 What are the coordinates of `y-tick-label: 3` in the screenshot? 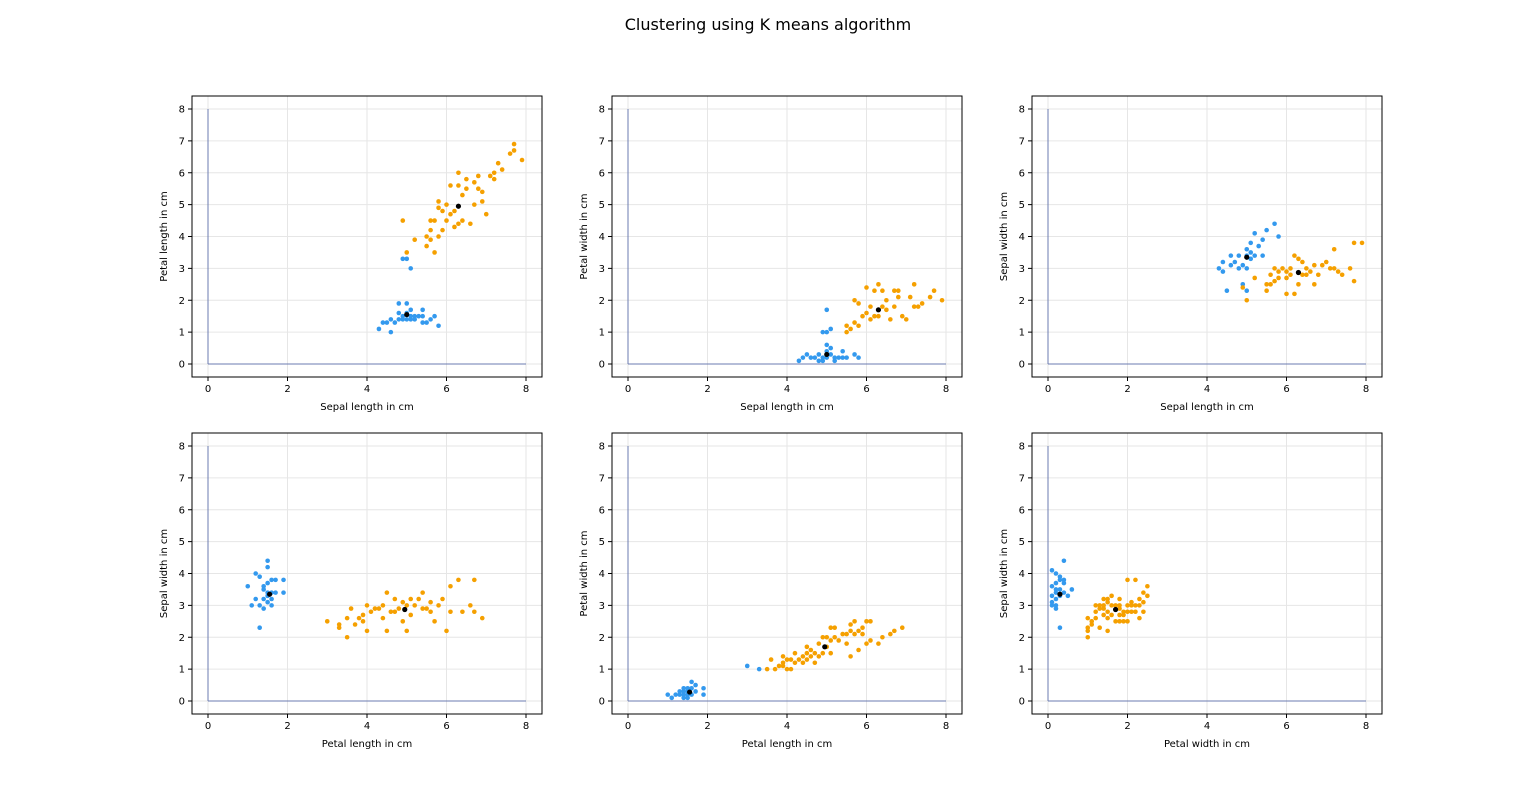 It's located at (1022, 269).